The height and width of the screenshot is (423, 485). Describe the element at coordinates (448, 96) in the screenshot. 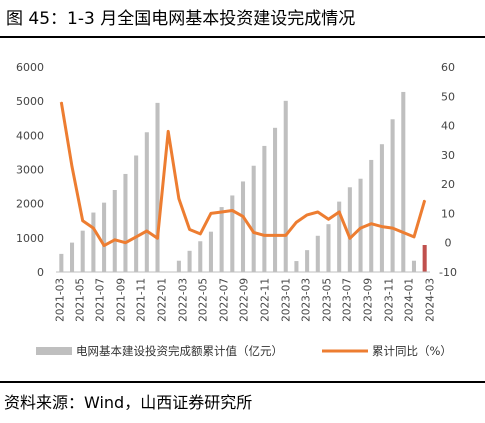

I see `right-tick-label: 50` at that location.